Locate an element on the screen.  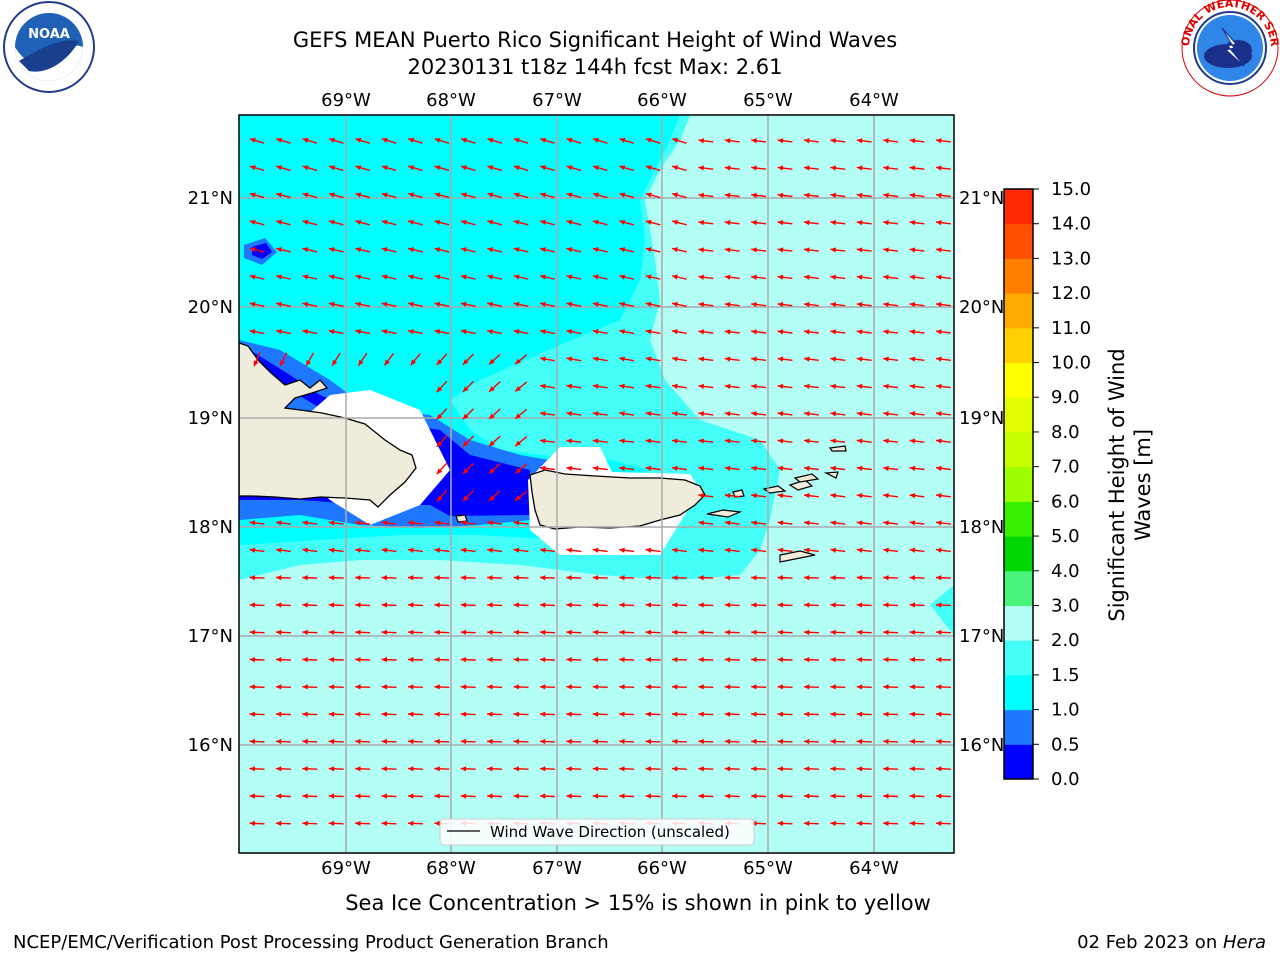
lon-tick-label-top: 68°W is located at coordinates (451, 100).